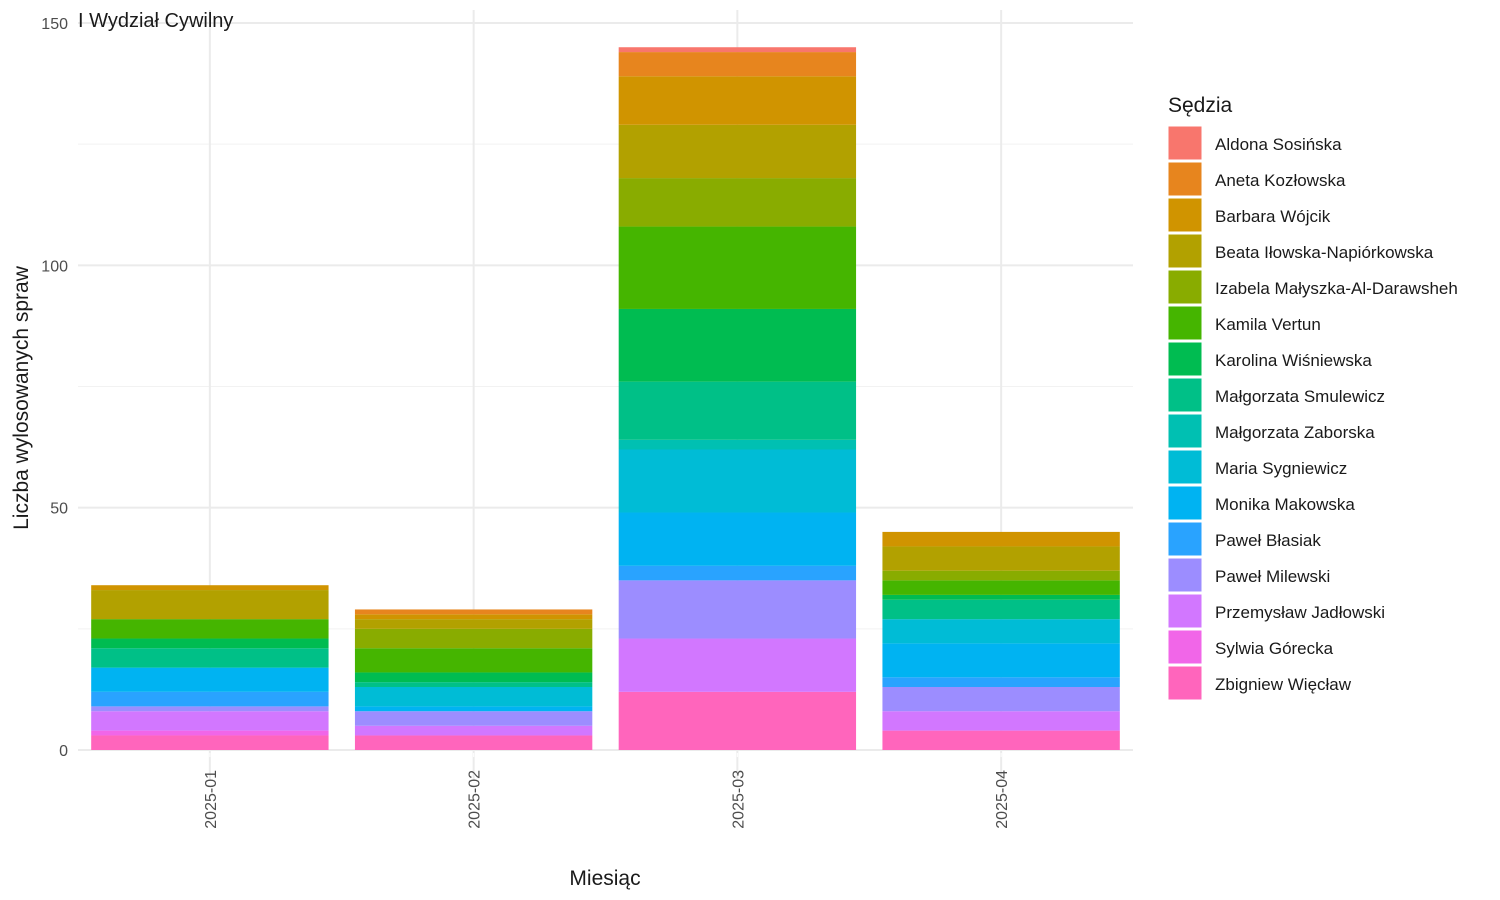 The width and height of the screenshot is (1500, 900). Describe the element at coordinates (1283, 684) in the screenshot. I see `legend-label: Zbigniew Więcław` at that location.